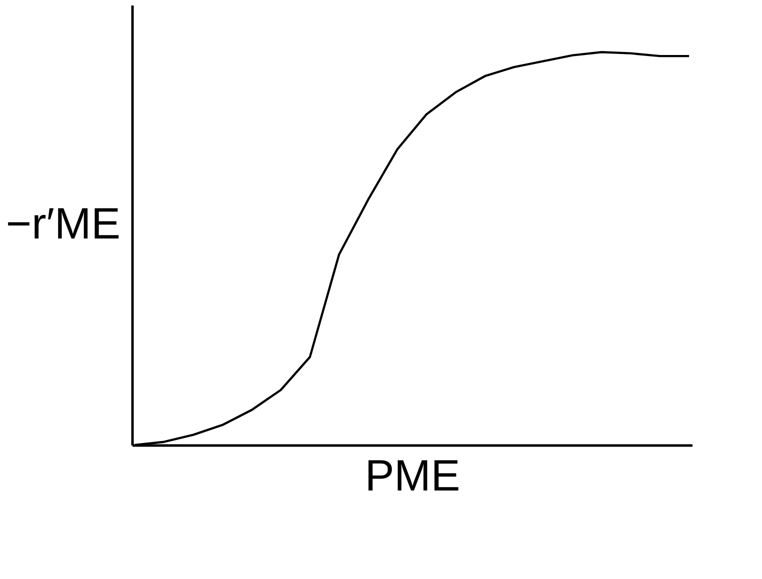 The image size is (762, 579). Describe the element at coordinates (63, 224) in the screenshot. I see `y-axis-title: −r′ME` at that location.